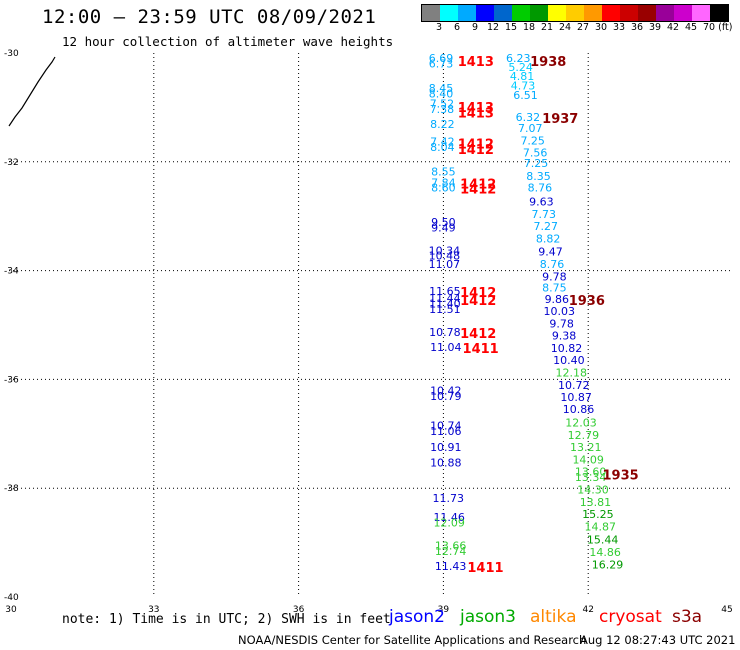 This screenshot has height=650, width=740. Describe the element at coordinates (442, 109) in the screenshot. I see `wave-height-label: 7.38` at that location.